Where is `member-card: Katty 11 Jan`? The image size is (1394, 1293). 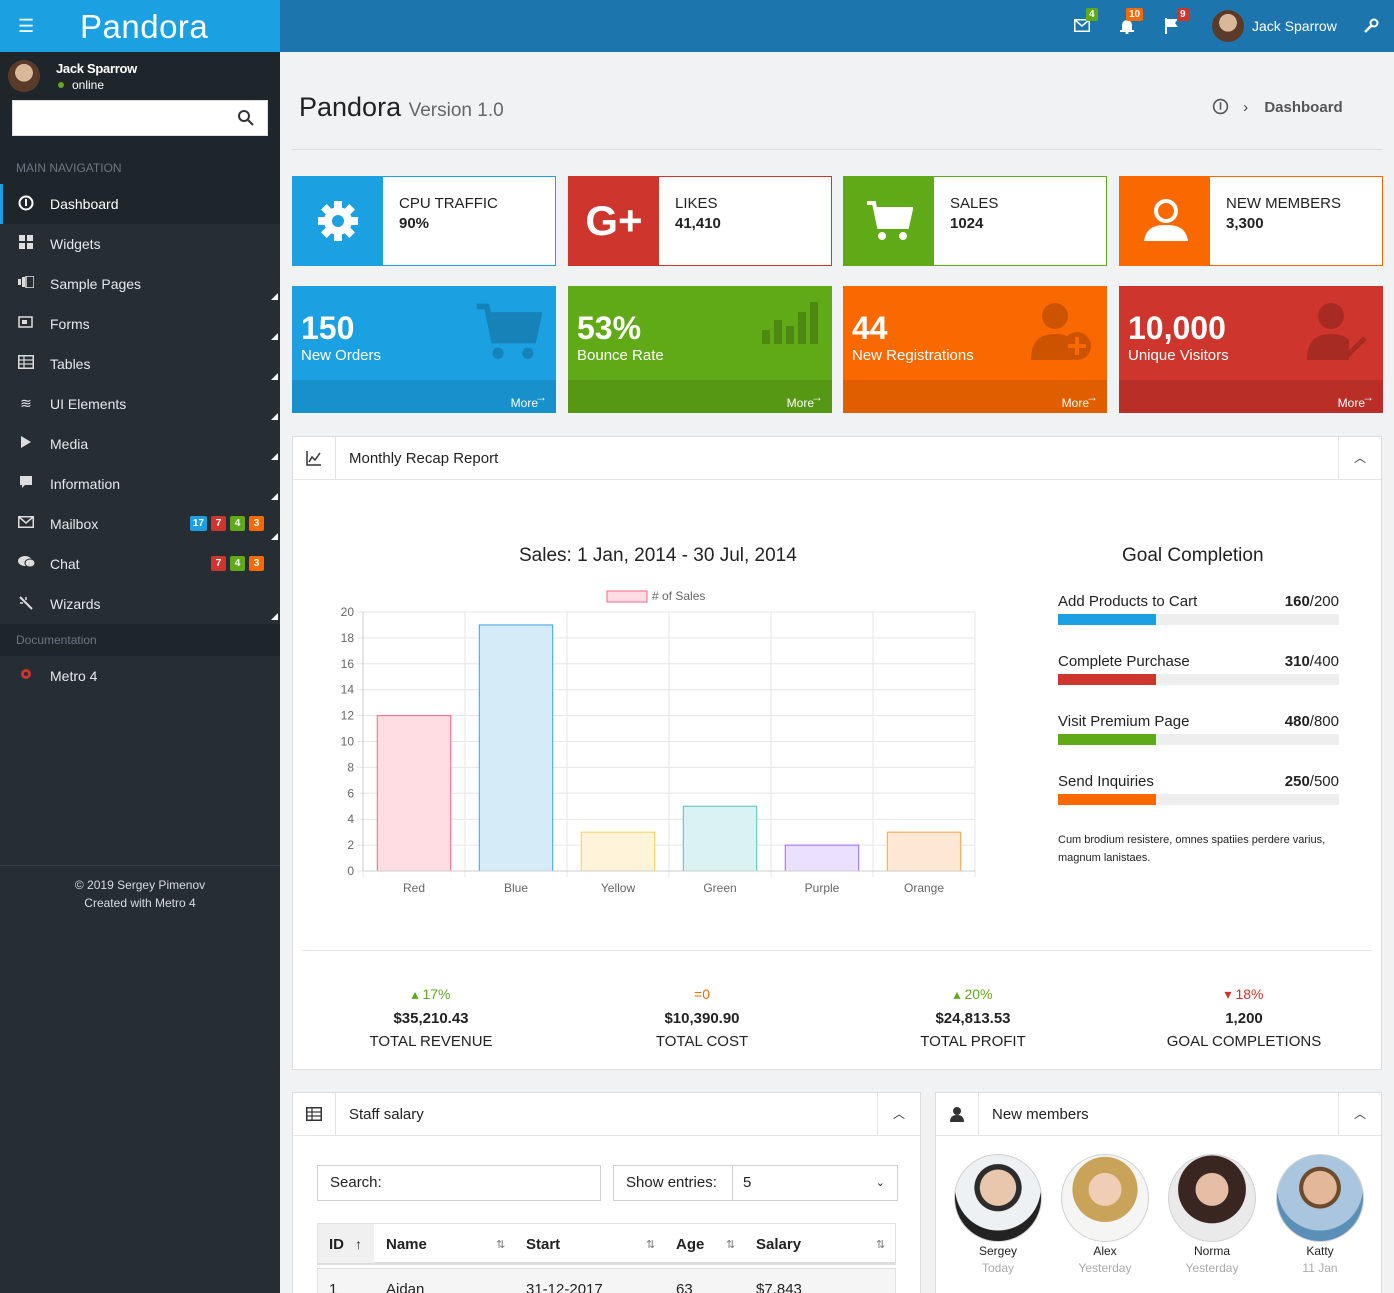 member-card: Katty 11 Jan is located at coordinates (1320, 1214).